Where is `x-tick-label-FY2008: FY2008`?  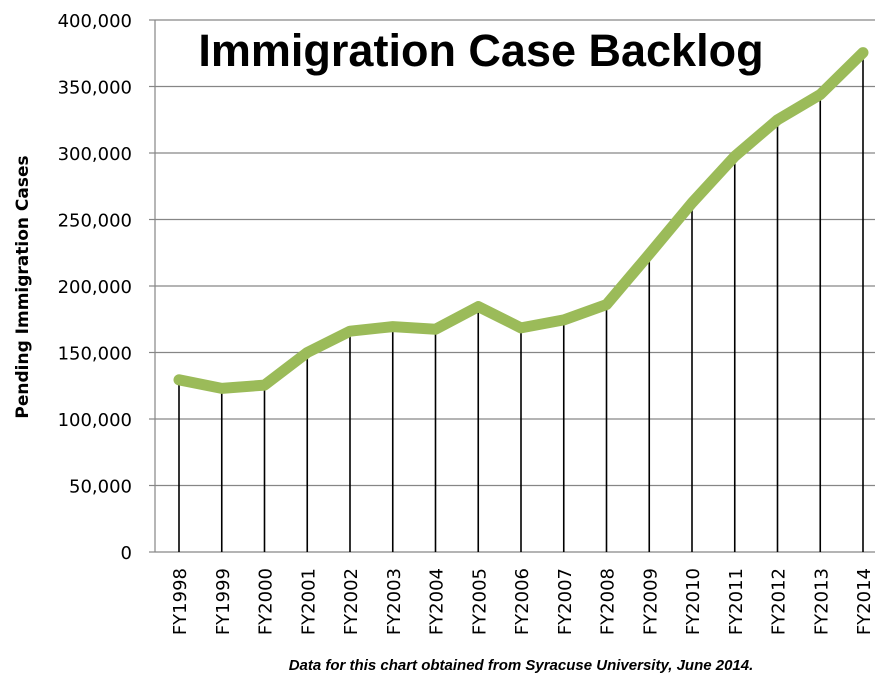
x-tick-label-FY2008: FY2008 is located at coordinates (608, 601).